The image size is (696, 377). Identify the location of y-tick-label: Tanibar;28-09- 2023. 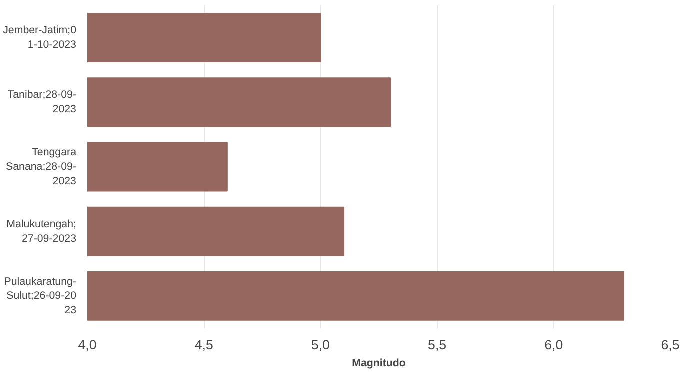
(42, 102).